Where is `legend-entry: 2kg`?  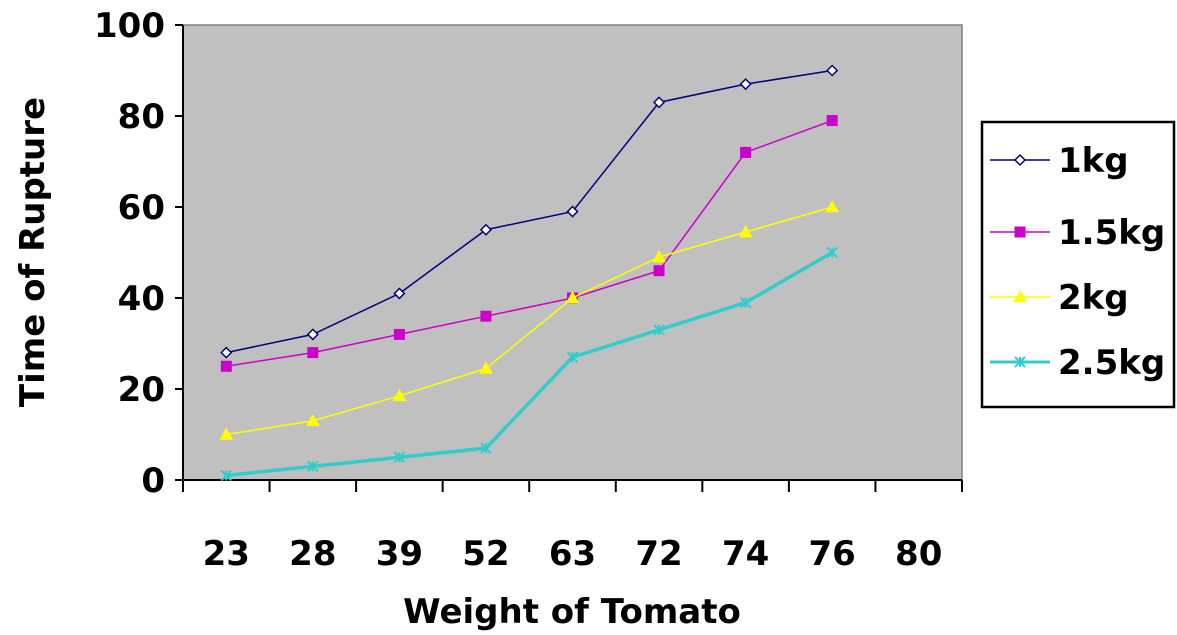 legend-entry: 2kg is located at coordinates (1059, 298).